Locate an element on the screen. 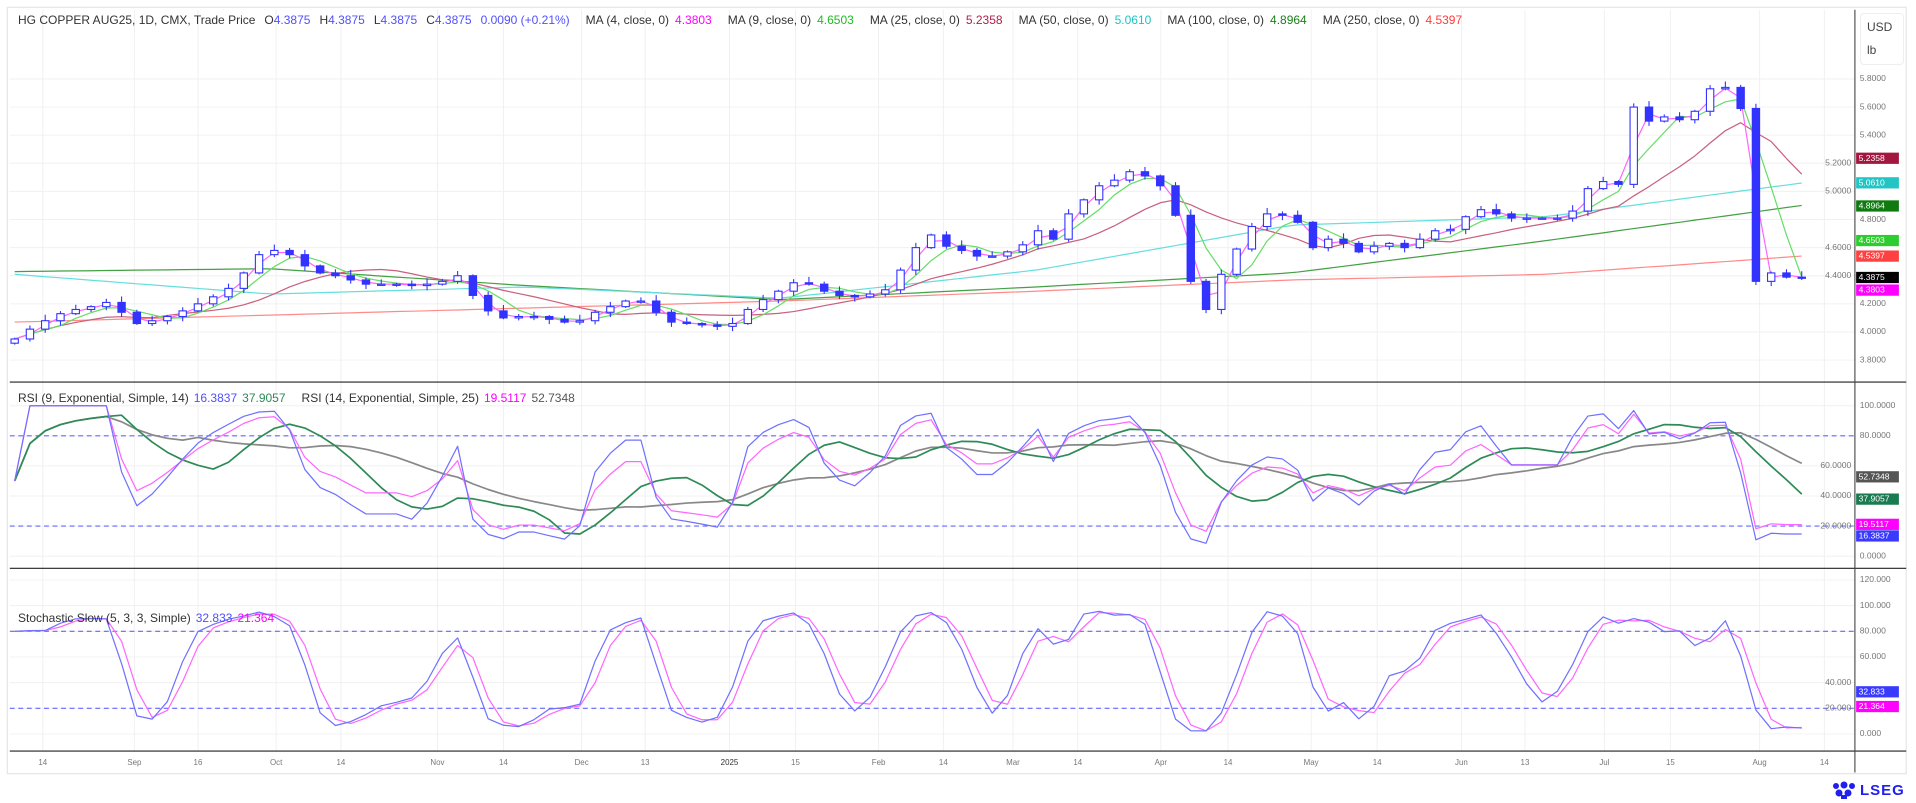  price-badge-text: 4.3803 is located at coordinates (1872, 290).